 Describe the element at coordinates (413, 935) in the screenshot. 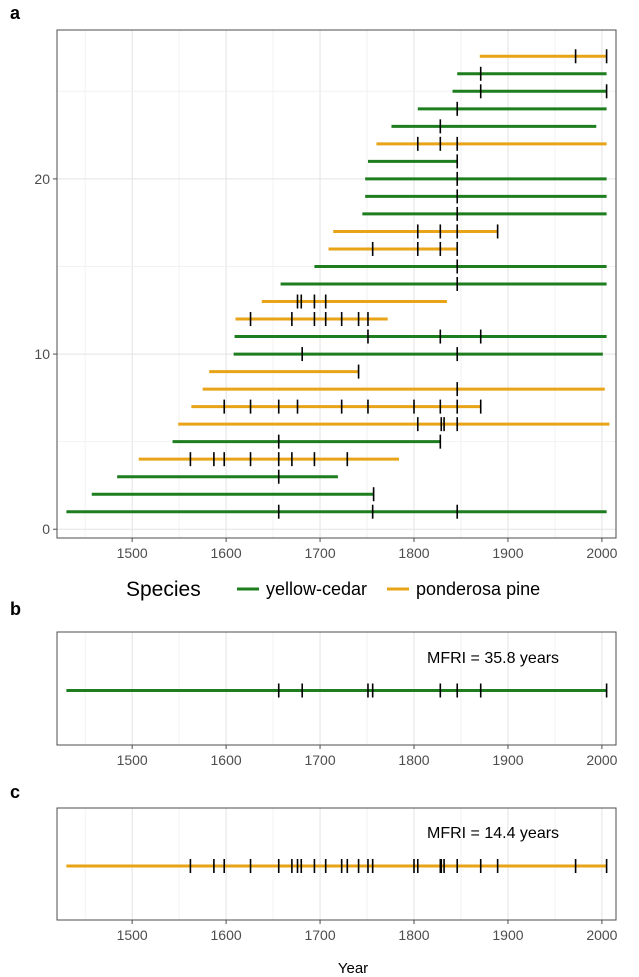

I see `panel-c-x-tick-label-1800: 1800` at that location.